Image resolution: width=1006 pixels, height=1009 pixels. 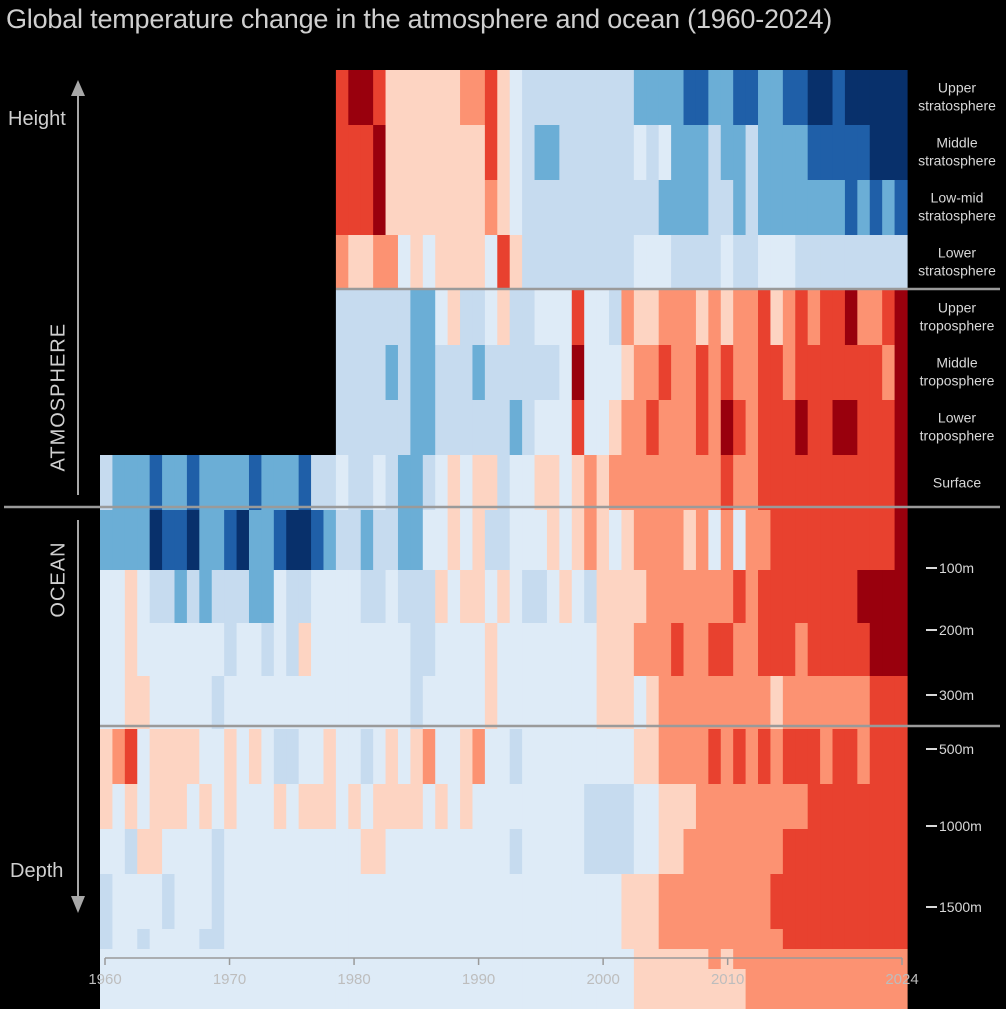 What do you see at coordinates (956, 749) in the screenshot?
I see `depth-tick-label: 500m` at bounding box center [956, 749].